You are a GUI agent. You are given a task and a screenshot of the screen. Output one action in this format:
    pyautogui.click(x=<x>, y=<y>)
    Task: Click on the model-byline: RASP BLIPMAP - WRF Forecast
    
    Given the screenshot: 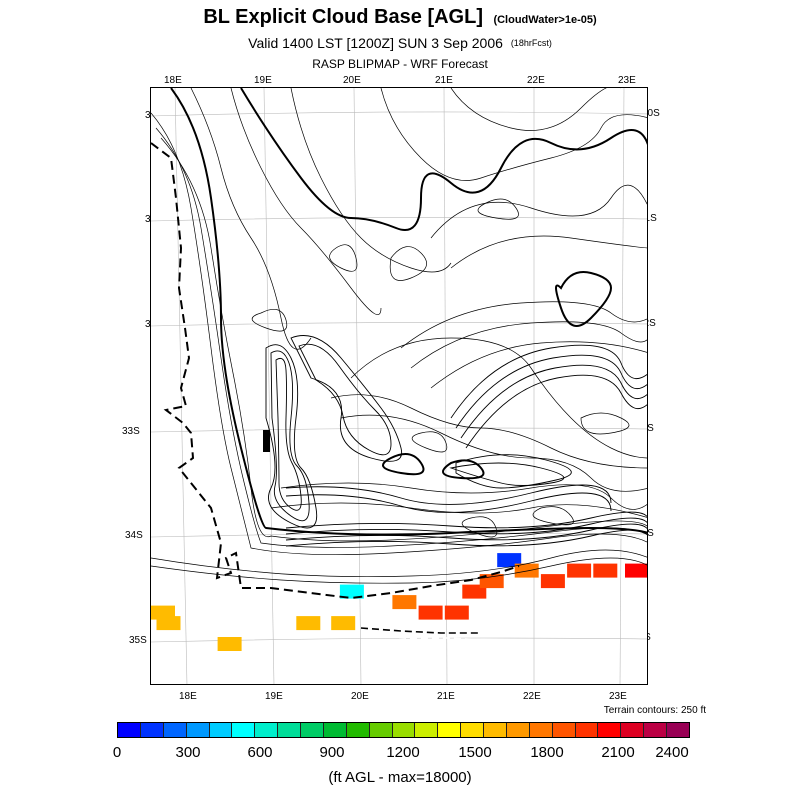 What is the action you would take?
    pyautogui.click(x=400, y=64)
    